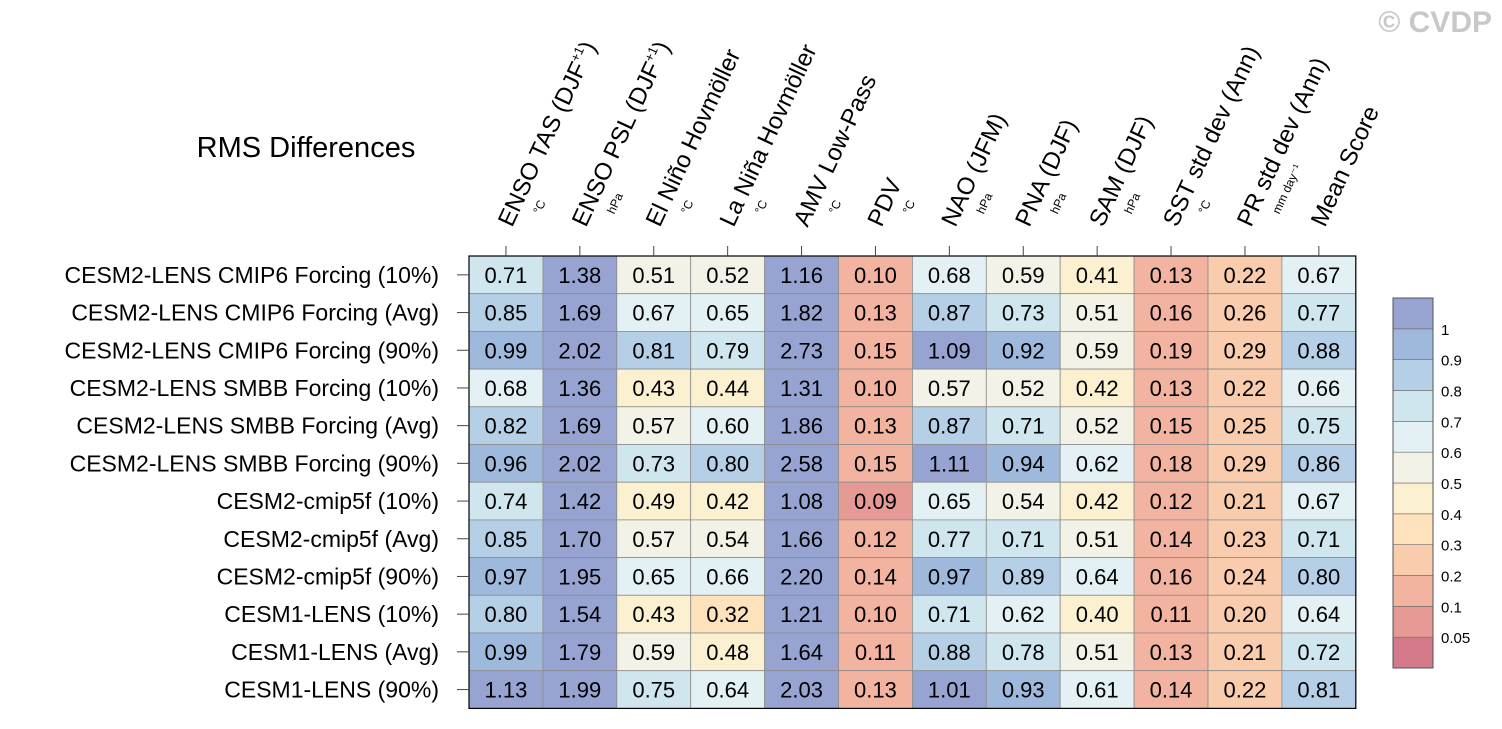  Describe the element at coordinates (801, 388) in the screenshot. I see `cell-value-label: 1.31` at that location.